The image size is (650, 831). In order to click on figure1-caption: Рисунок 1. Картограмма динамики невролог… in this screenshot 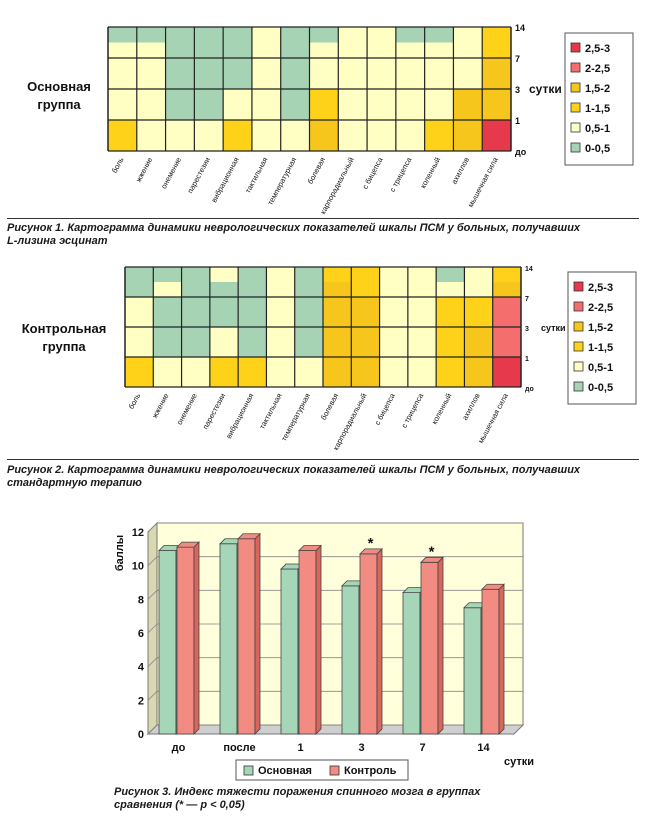, I will do `click(293, 235)`.